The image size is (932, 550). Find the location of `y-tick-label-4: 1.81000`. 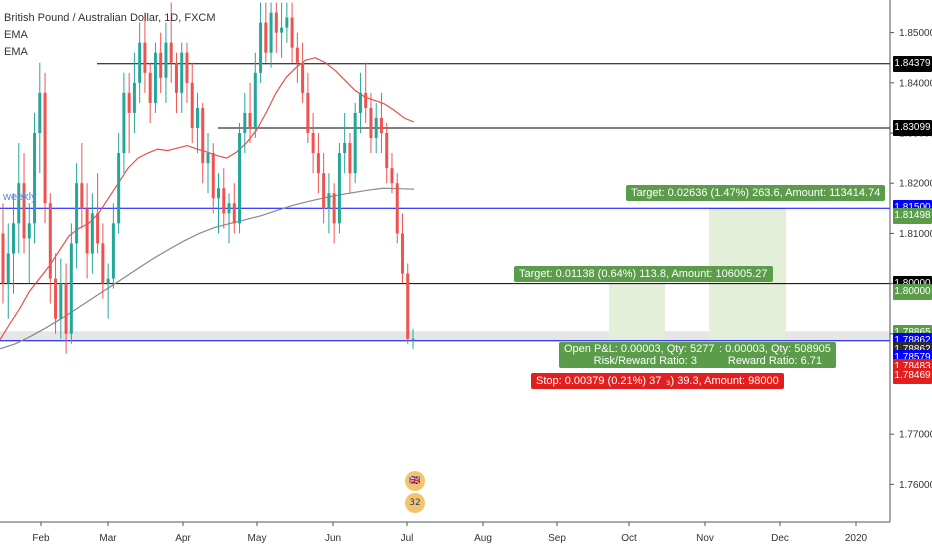

y-tick-label-4: 1.81000 is located at coordinates (915, 234).